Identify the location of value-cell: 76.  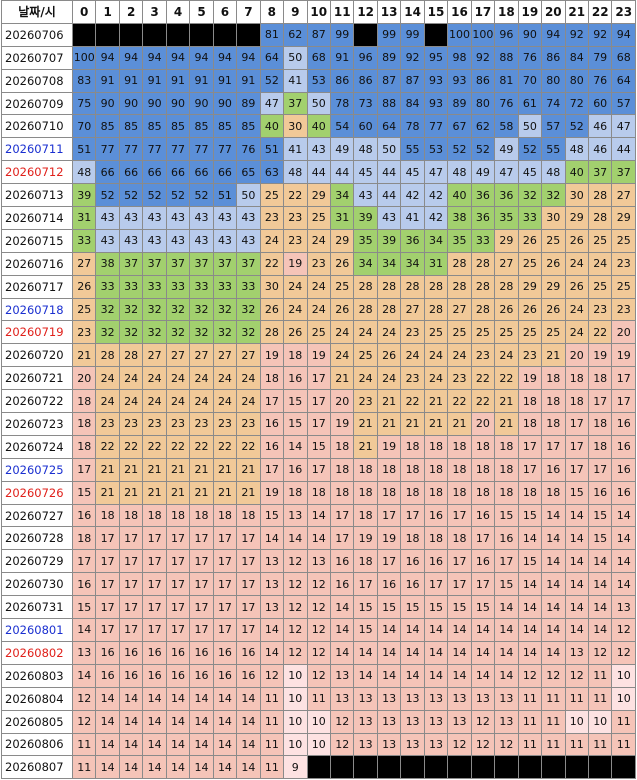
(248, 149).